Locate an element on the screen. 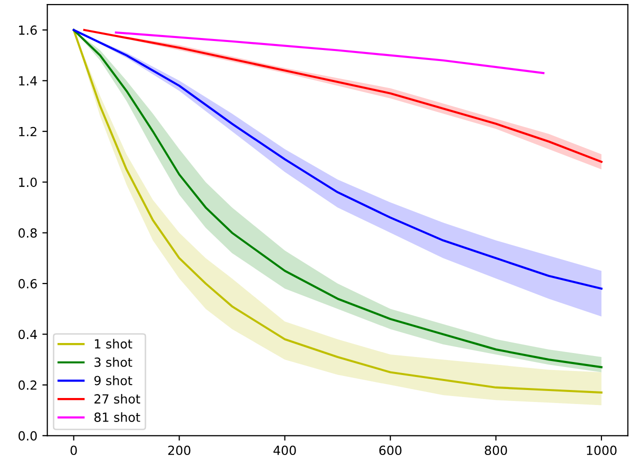 The width and height of the screenshot is (631, 461). x-tick-label: 0 is located at coordinates (73, 451).